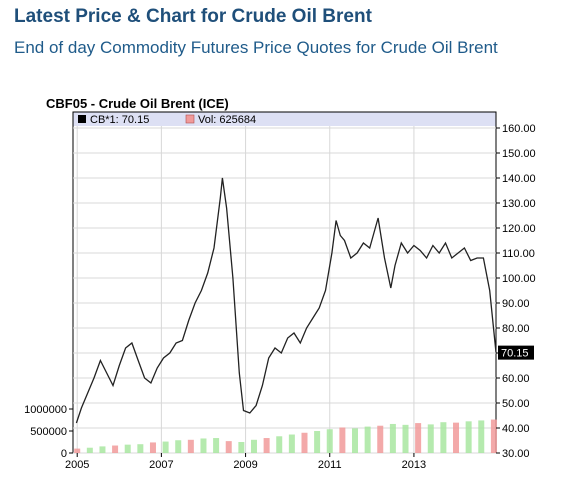  Describe the element at coordinates (82, 119) in the screenshot. I see `legend-swatch-price` at that location.